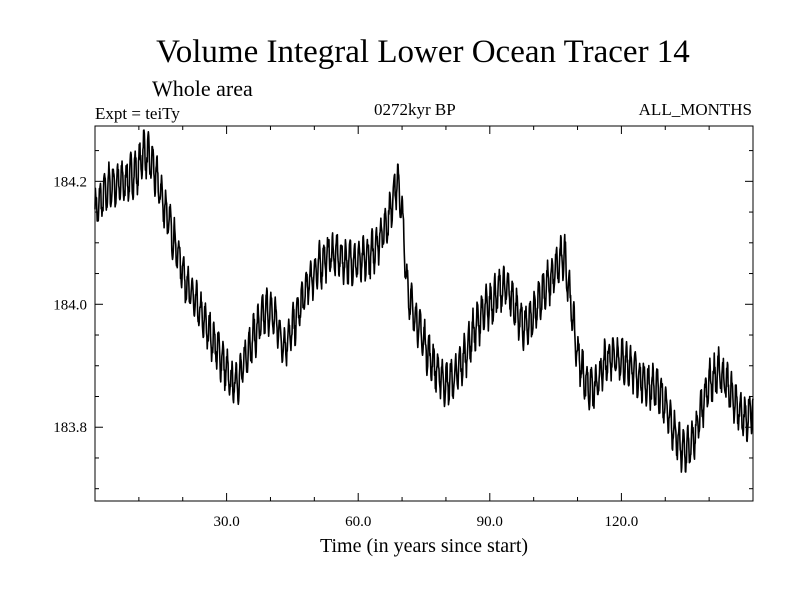  I want to click on y-tick-label: 184.2, so click(70, 182).